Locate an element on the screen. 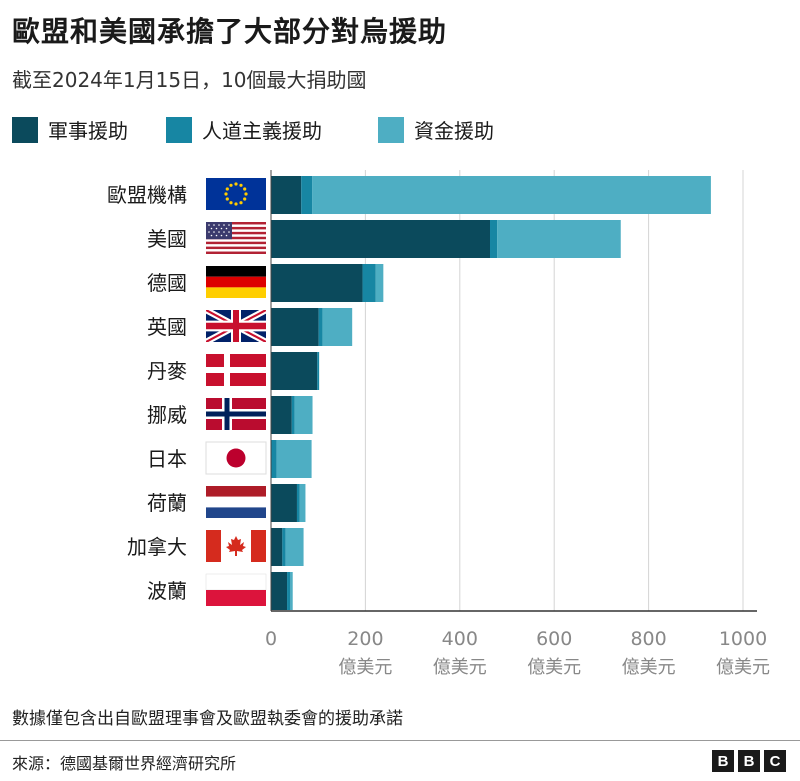 The image size is (800, 781). x-tick-label: 0 is located at coordinates (271, 639).